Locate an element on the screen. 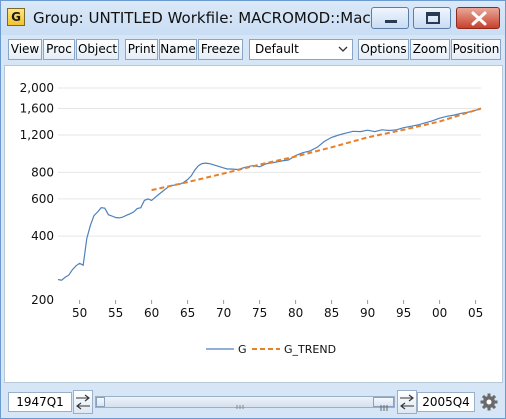 The width and height of the screenshot is (506, 419). x-tick-label: 05 is located at coordinates (475, 313).